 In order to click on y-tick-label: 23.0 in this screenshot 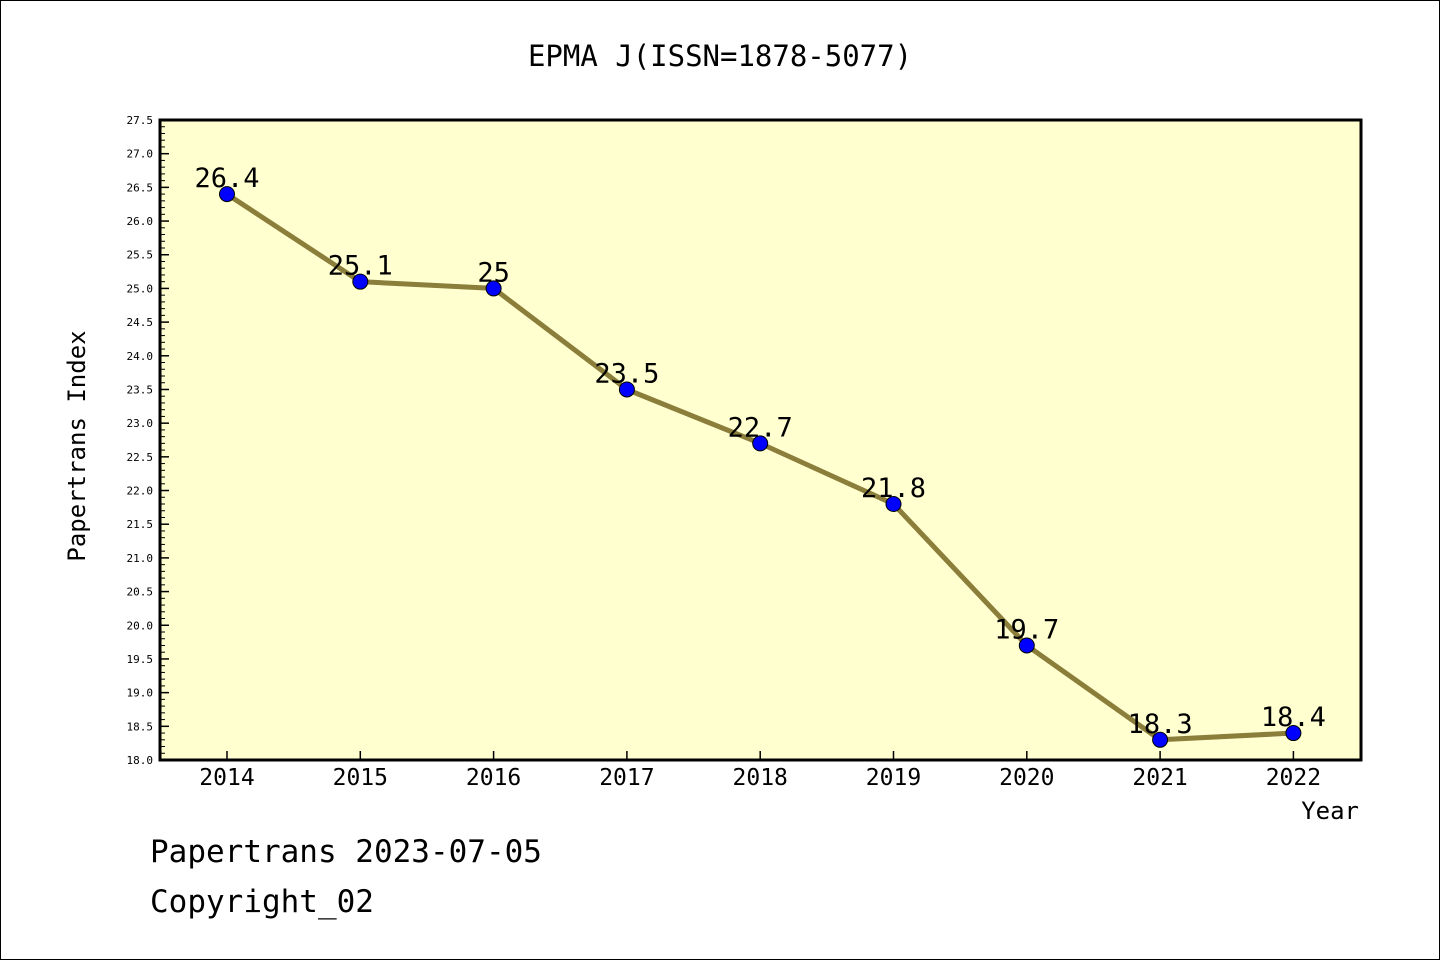, I will do `click(140, 423)`.